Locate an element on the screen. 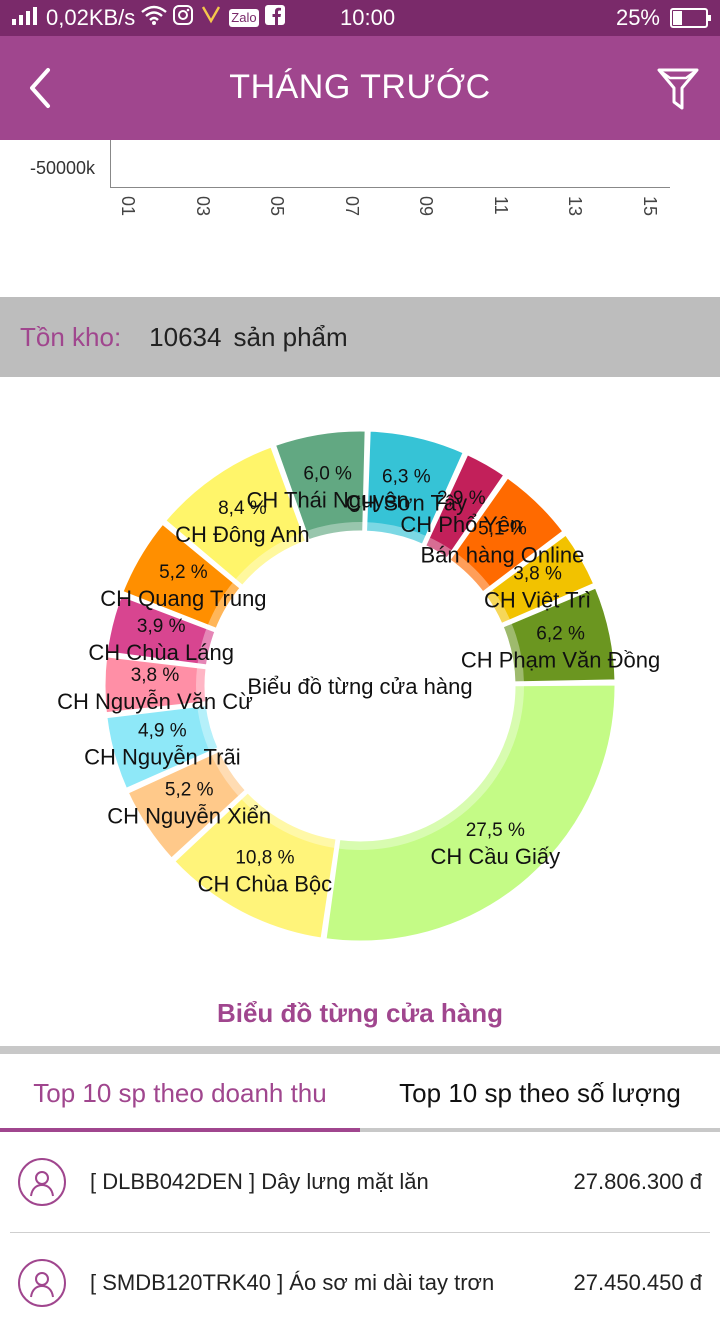  tab-label: Top 10 sp theo số lượng is located at coordinates (540, 1092).